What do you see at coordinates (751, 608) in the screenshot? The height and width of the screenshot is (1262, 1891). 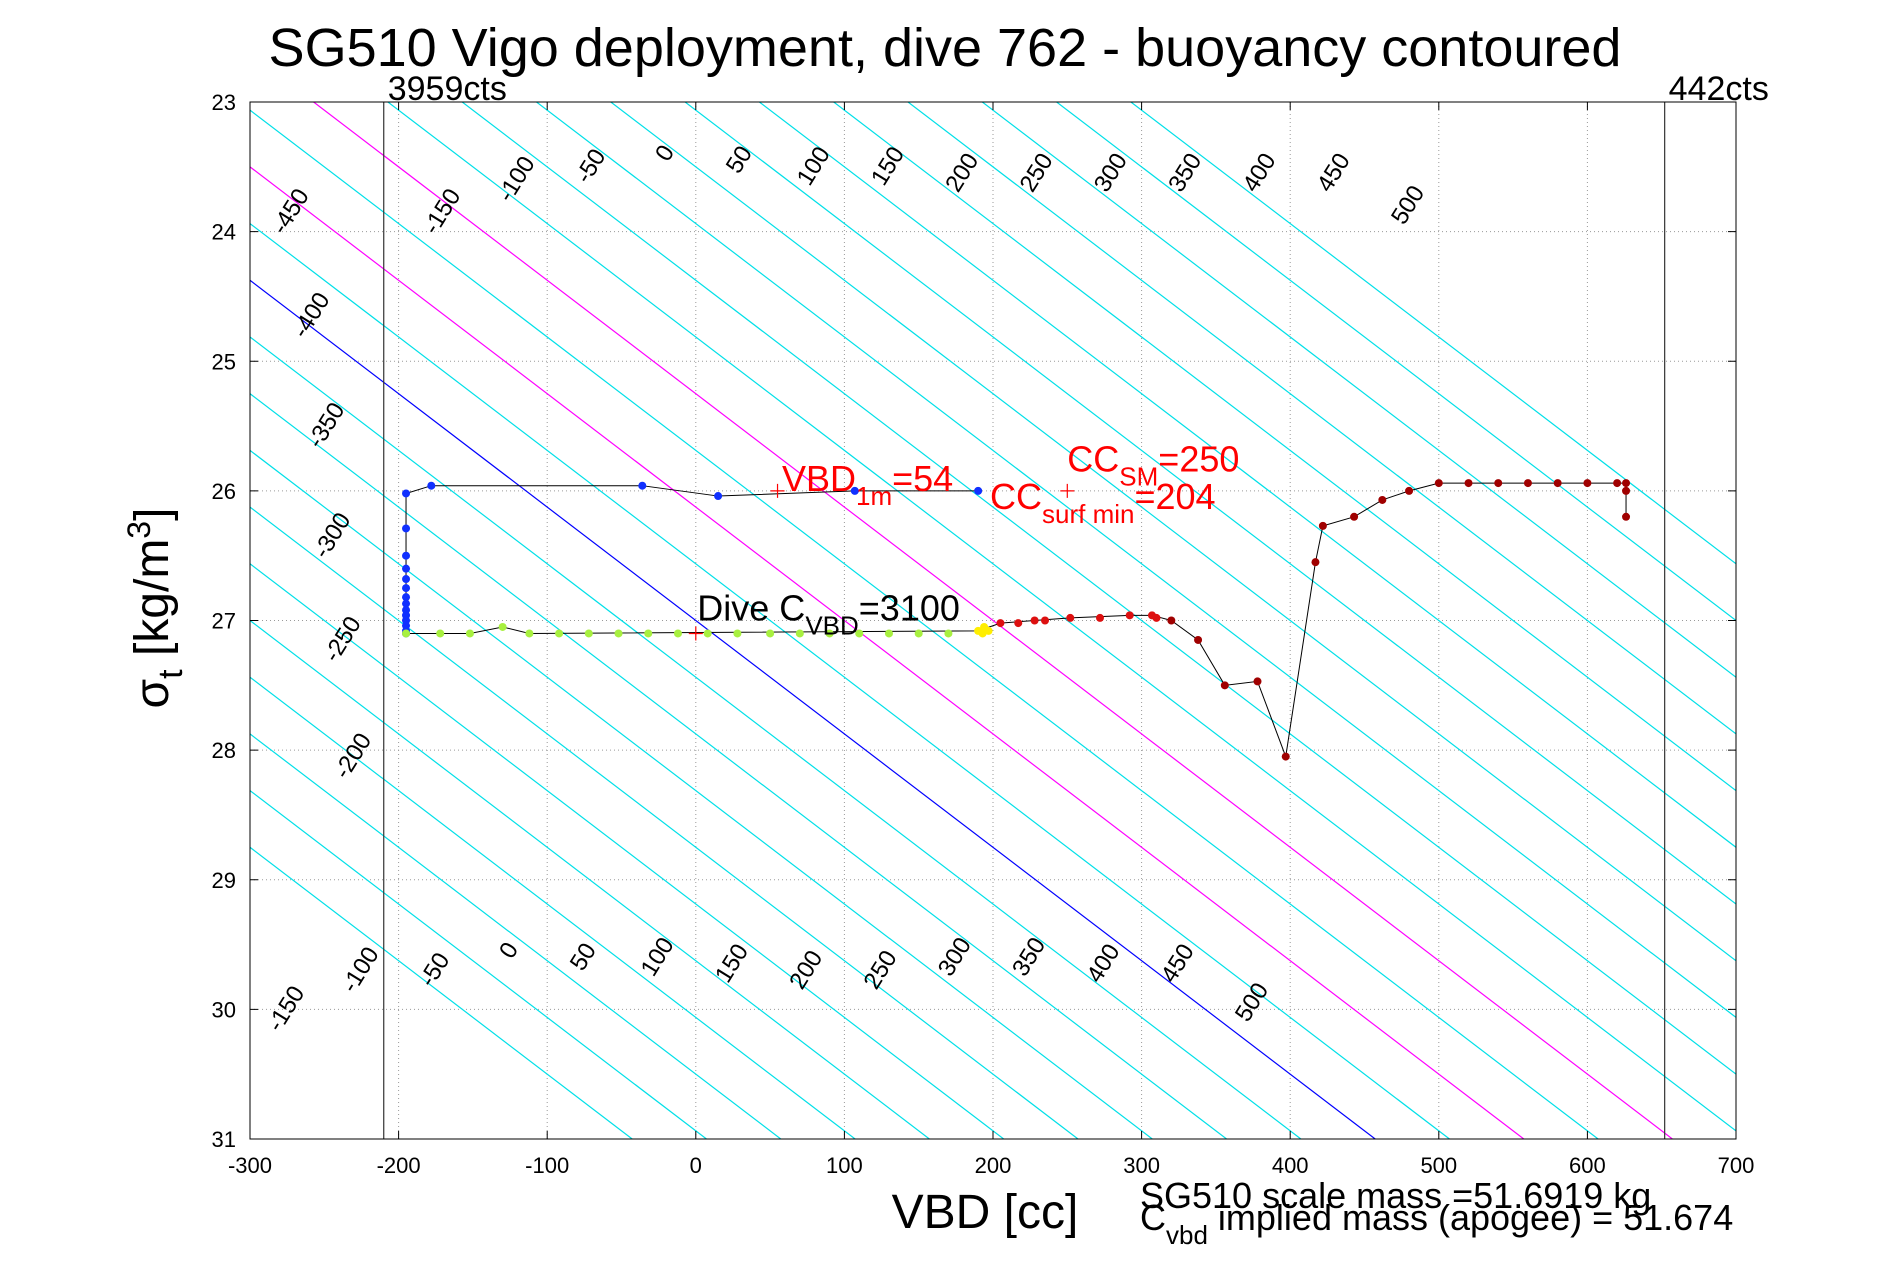 I see `annotation-main: Dive C` at bounding box center [751, 608].